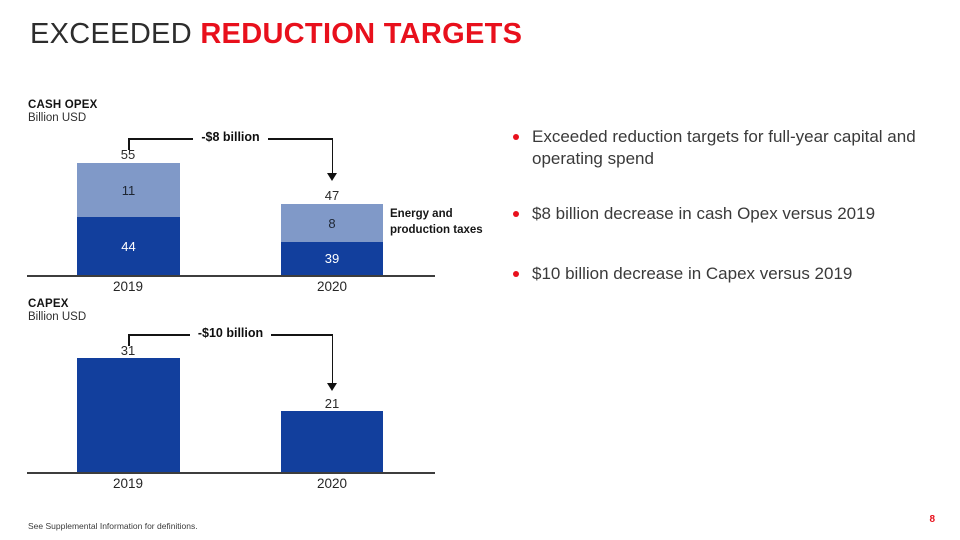 This screenshot has height=540, width=960. Describe the element at coordinates (332, 483) in the screenshot. I see `capex-year-2020: 2020` at that location.